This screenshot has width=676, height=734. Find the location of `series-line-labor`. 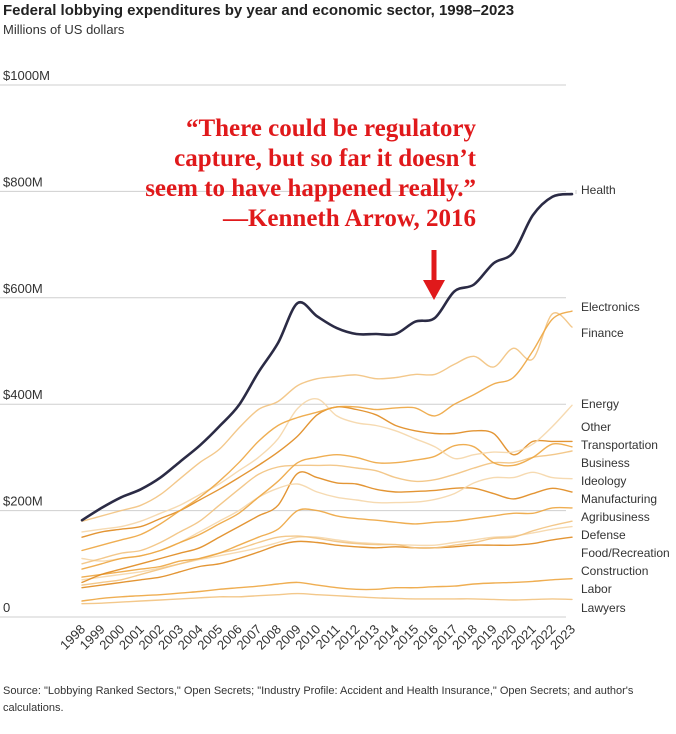

series-line-labor is located at coordinates (327, 590).